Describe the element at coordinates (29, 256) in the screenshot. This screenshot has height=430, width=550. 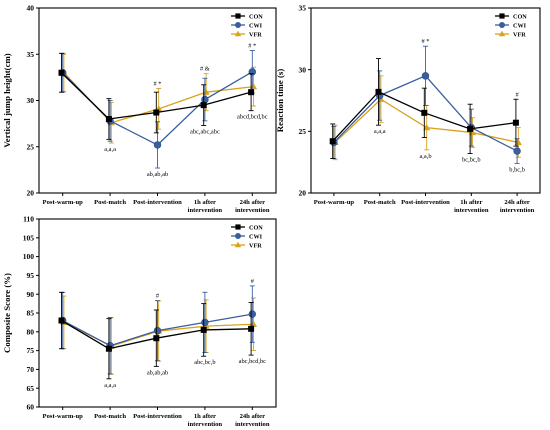
I see `y-tick-label: 100` at that location.